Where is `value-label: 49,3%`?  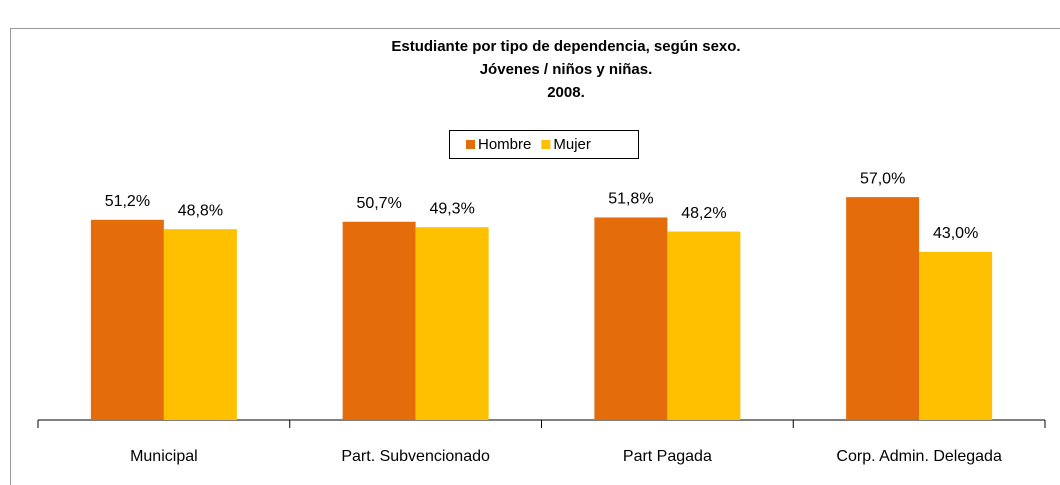 value-label: 49,3% is located at coordinates (451, 208).